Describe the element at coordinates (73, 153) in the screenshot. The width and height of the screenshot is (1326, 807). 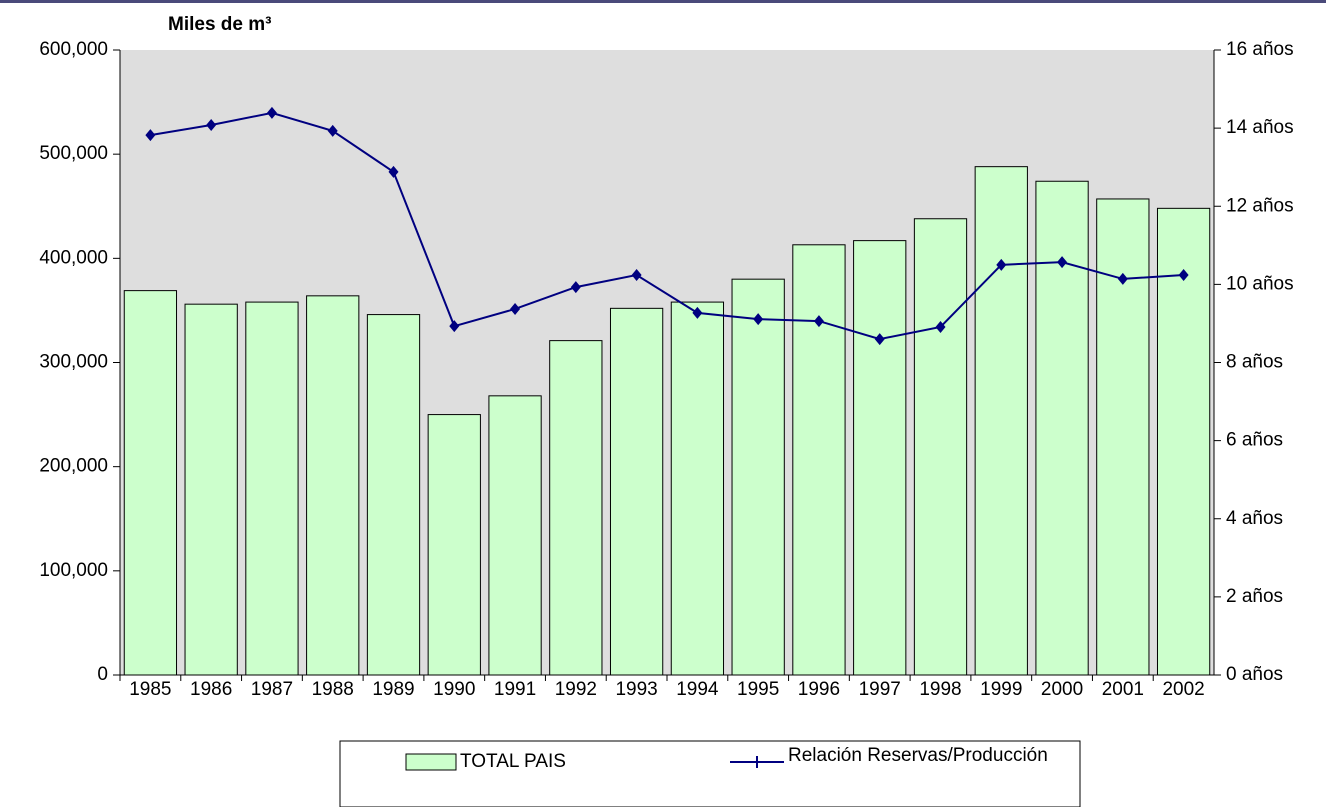
I see `y-tick-label: 500,000` at that location.